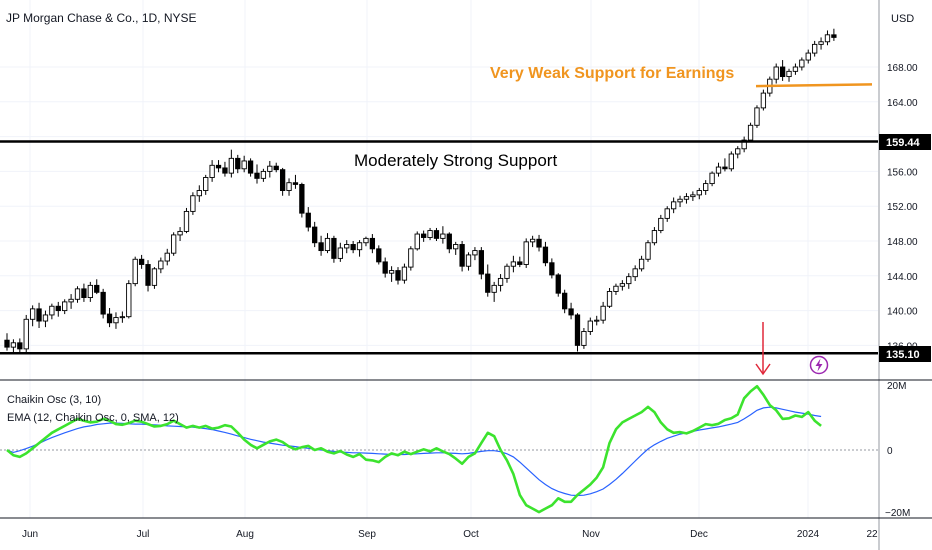  What do you see at coordinates (245, 534) in the screenshot?
I see `time-tick-label: Aug` at bounding box center [245, 534].